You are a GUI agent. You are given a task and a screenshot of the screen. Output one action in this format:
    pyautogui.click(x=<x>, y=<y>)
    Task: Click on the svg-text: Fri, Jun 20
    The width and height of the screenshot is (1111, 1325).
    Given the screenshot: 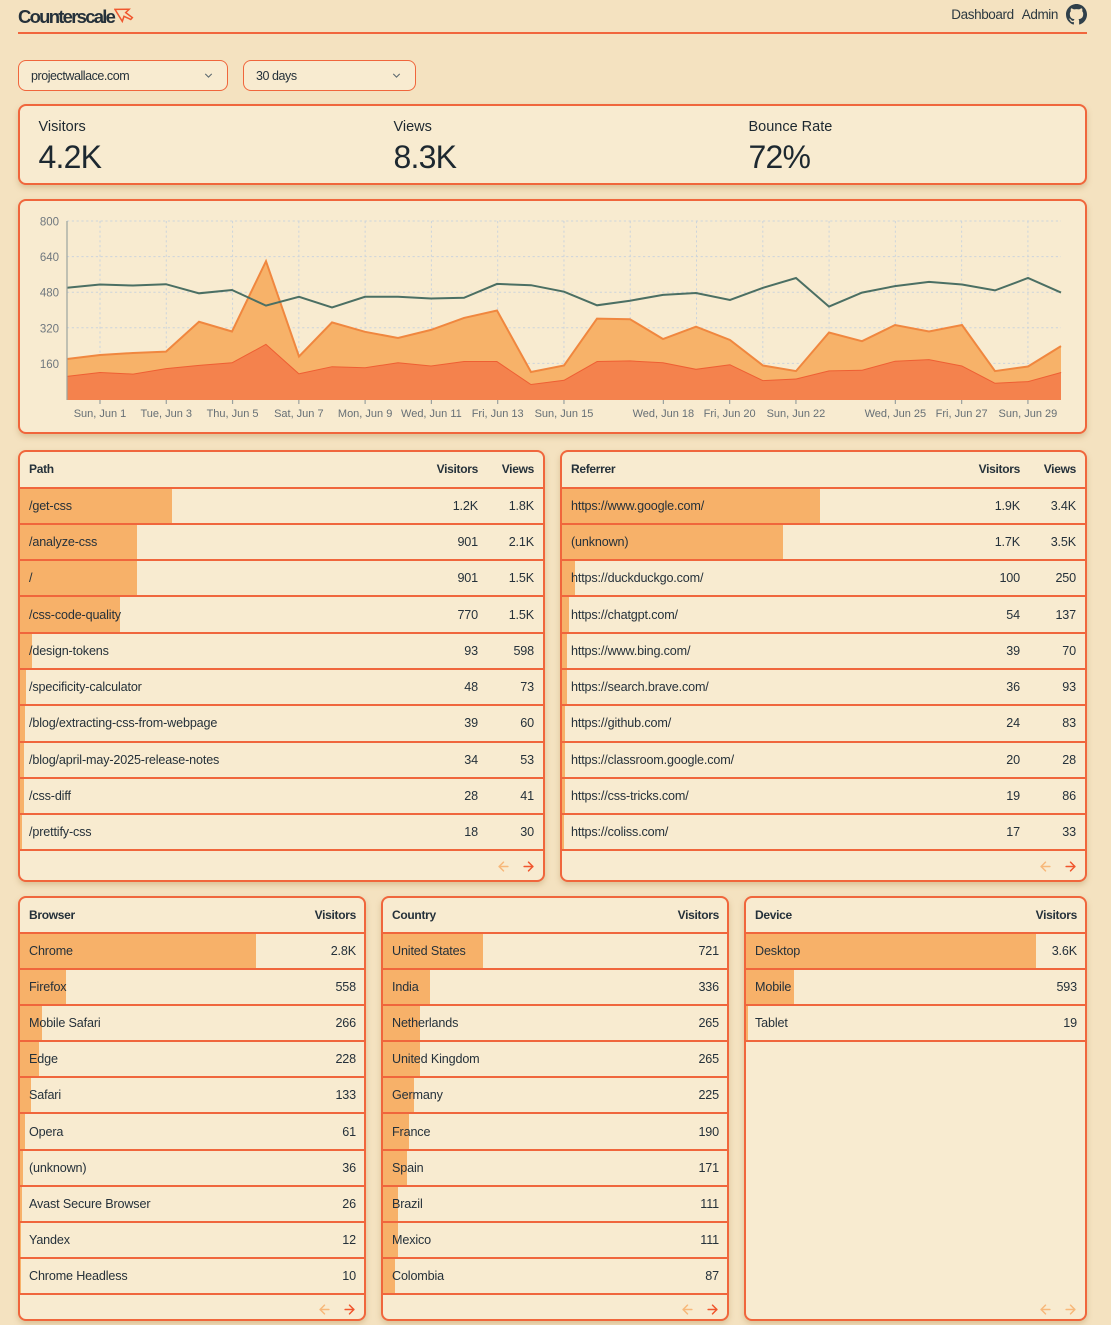 What is the action you would take?
    pyautogui.click(x=730, y=414)
    